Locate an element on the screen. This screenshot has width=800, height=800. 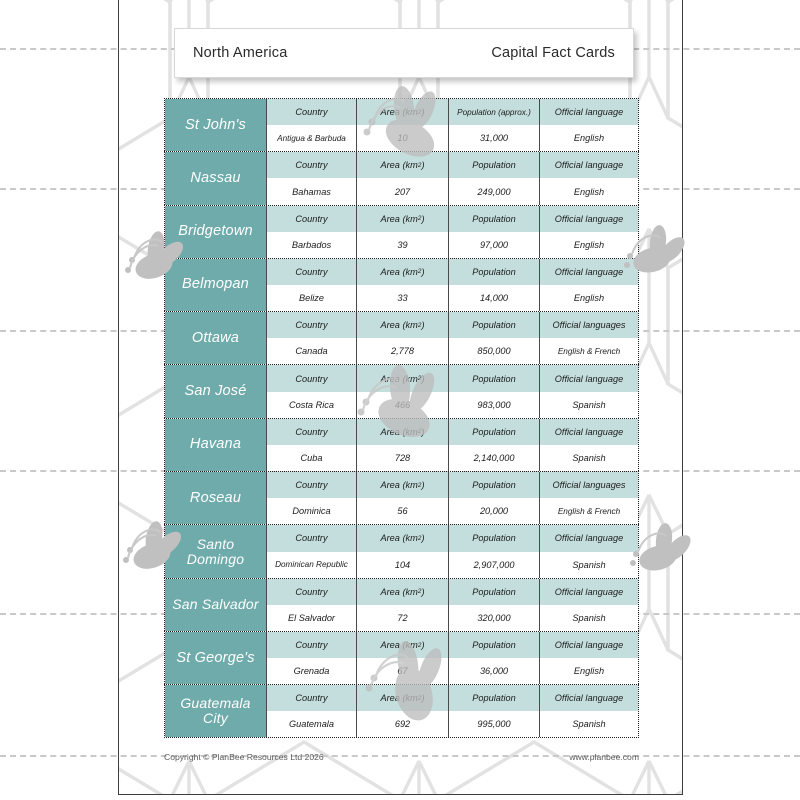
capital-name: Guatemala City is located at coordinates (216, 711).